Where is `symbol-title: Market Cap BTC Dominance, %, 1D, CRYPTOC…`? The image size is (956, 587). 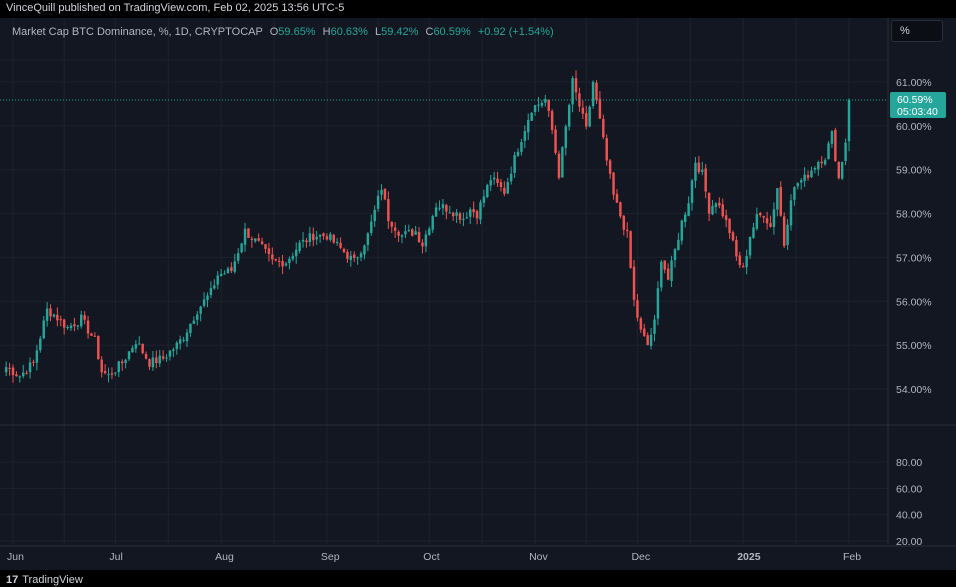
symbol-title: Market Cap BTC Dominance, %, 1D, CRYPTOC… is located at coordinates (137, 32).